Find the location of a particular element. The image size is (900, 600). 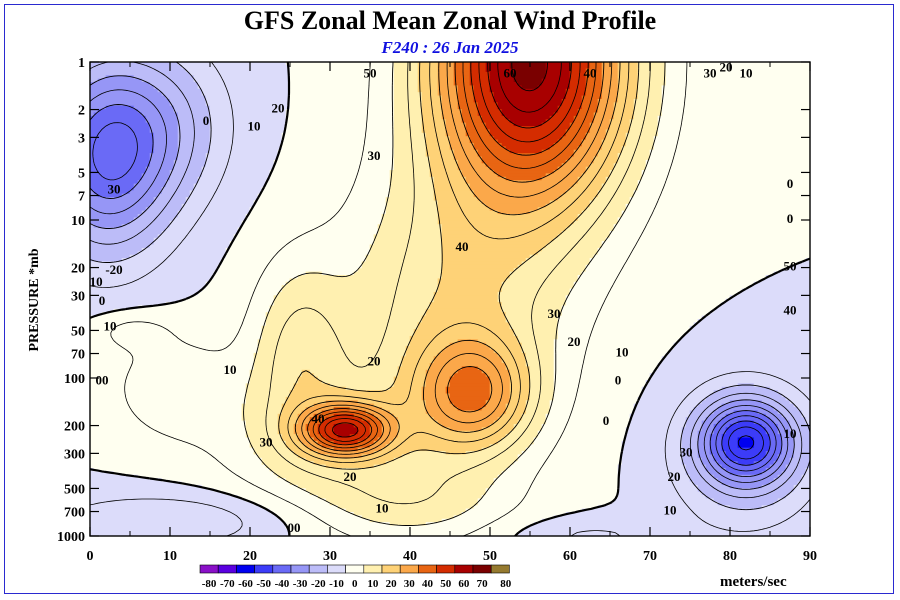

y-tick-label: 300 is located at coordinates (74, 454).